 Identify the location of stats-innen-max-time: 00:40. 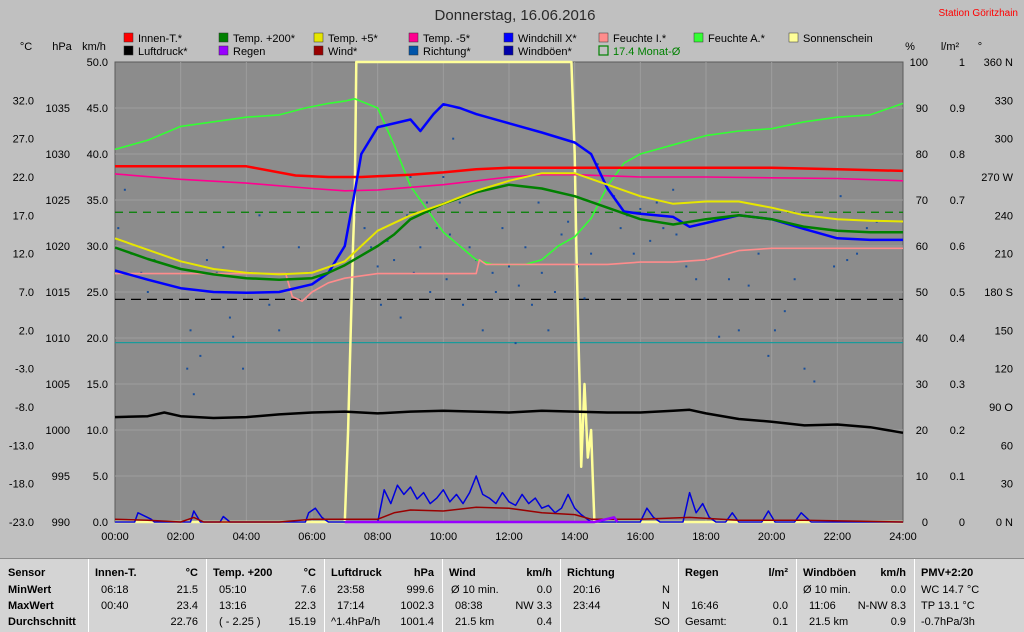
(115, 606).